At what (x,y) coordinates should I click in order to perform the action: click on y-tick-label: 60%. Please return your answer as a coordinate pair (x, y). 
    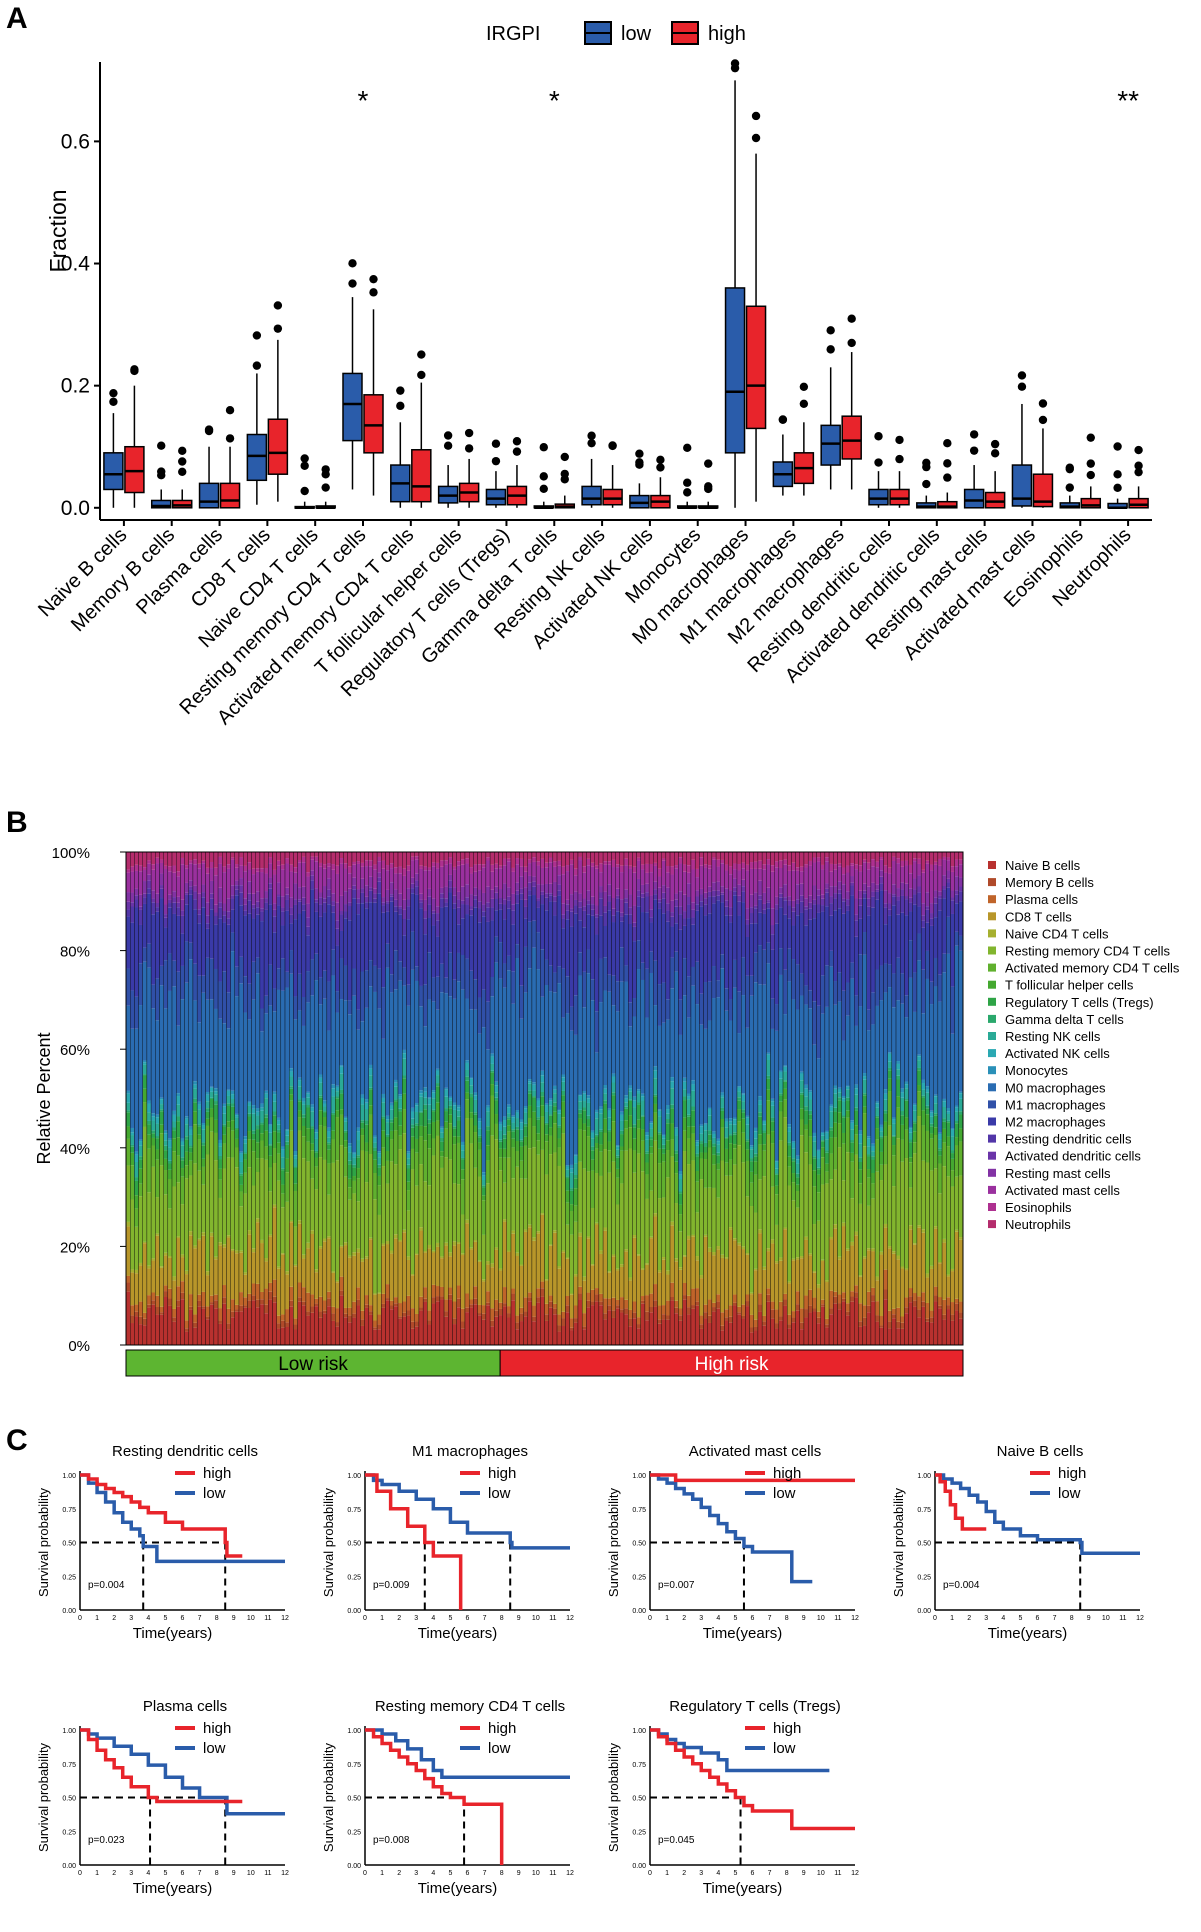
    Looking at the image, I should click on (75, 1050).